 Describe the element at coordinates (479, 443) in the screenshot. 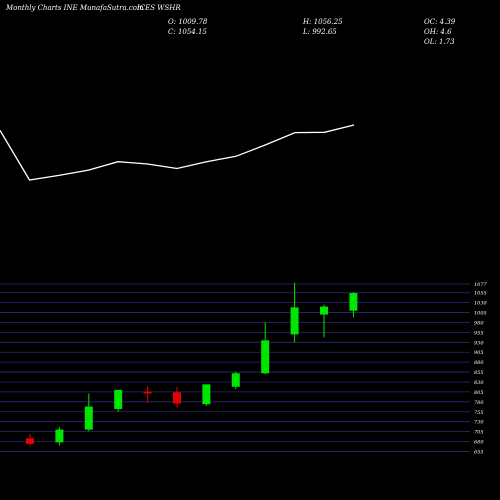

I see `y-tick-label: 680` at that location.